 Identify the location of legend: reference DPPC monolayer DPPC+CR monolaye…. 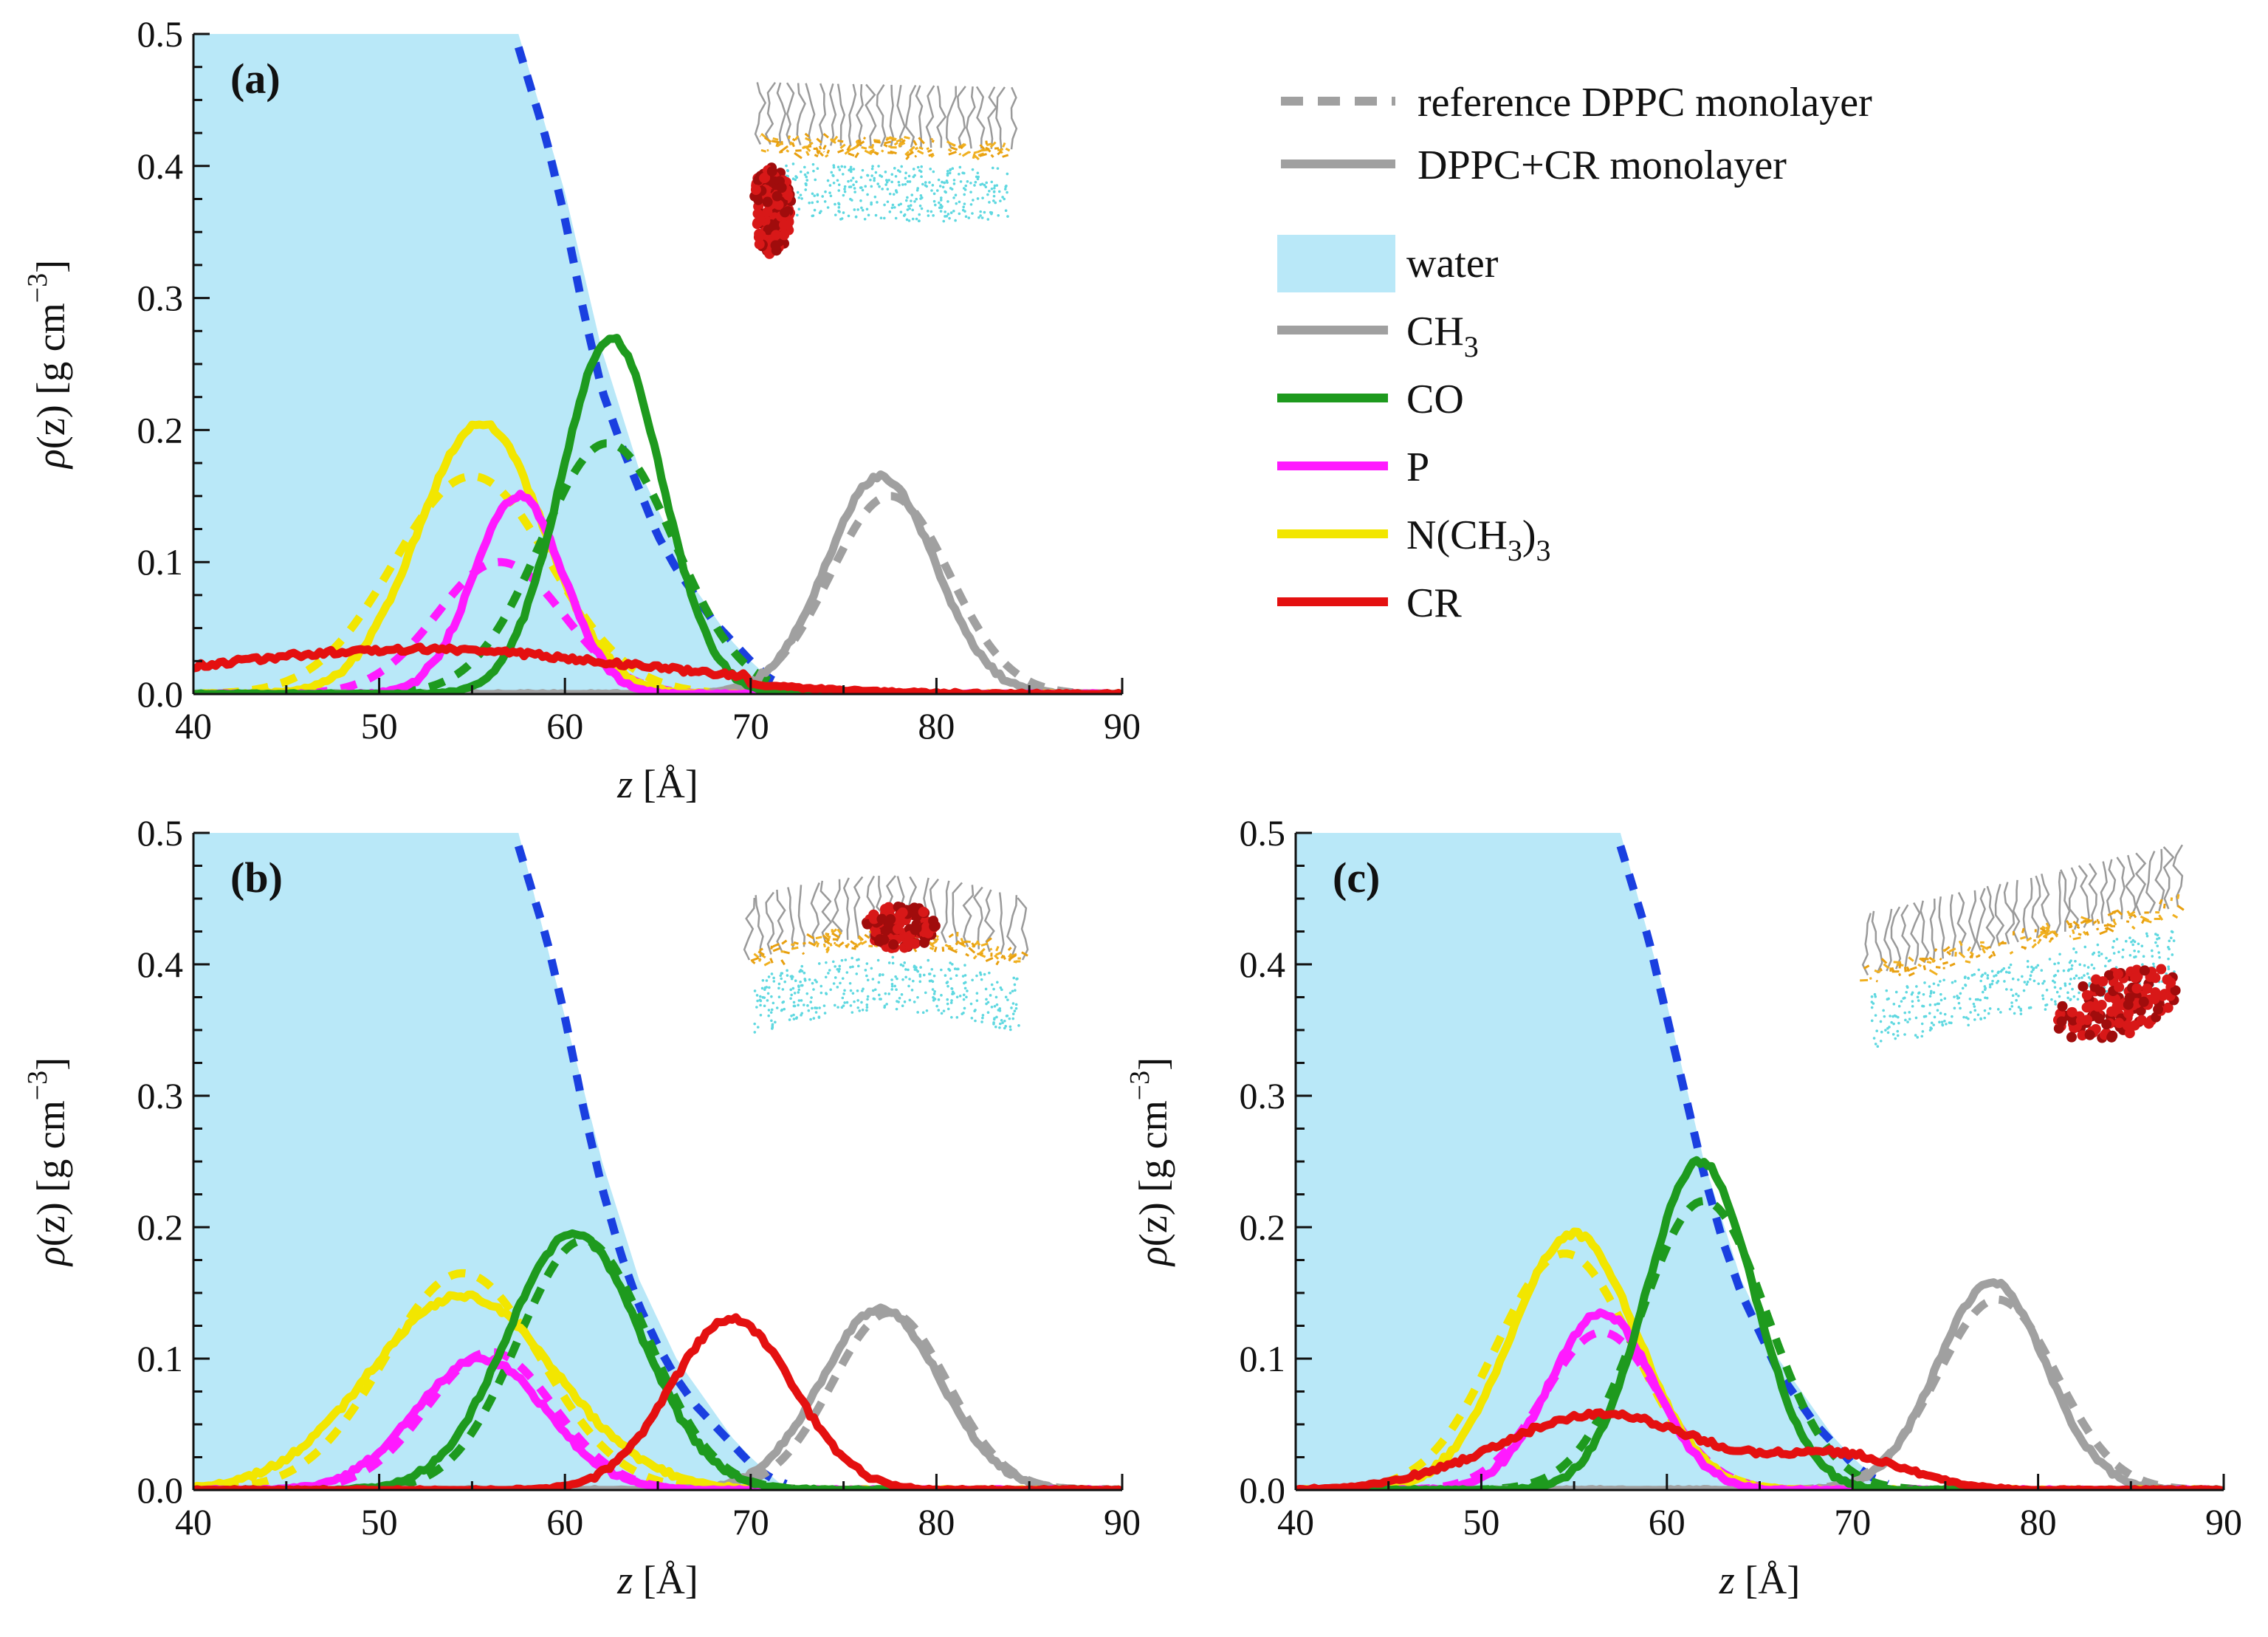
(1574, 353).